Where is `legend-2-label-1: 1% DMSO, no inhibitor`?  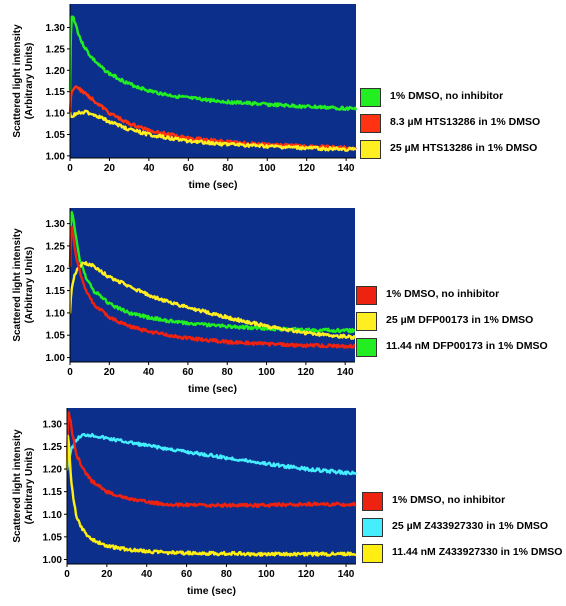
legend-2-label-1: 1% DMSO, no inhibitor is located at coordinates (443, 294).